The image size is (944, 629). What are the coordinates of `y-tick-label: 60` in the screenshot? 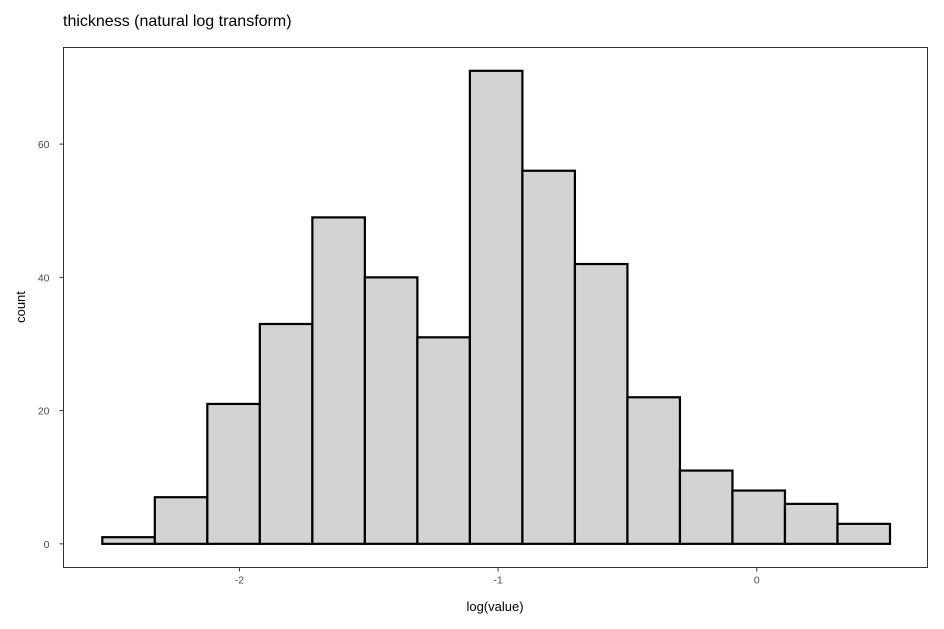 It's located at (44, 145).